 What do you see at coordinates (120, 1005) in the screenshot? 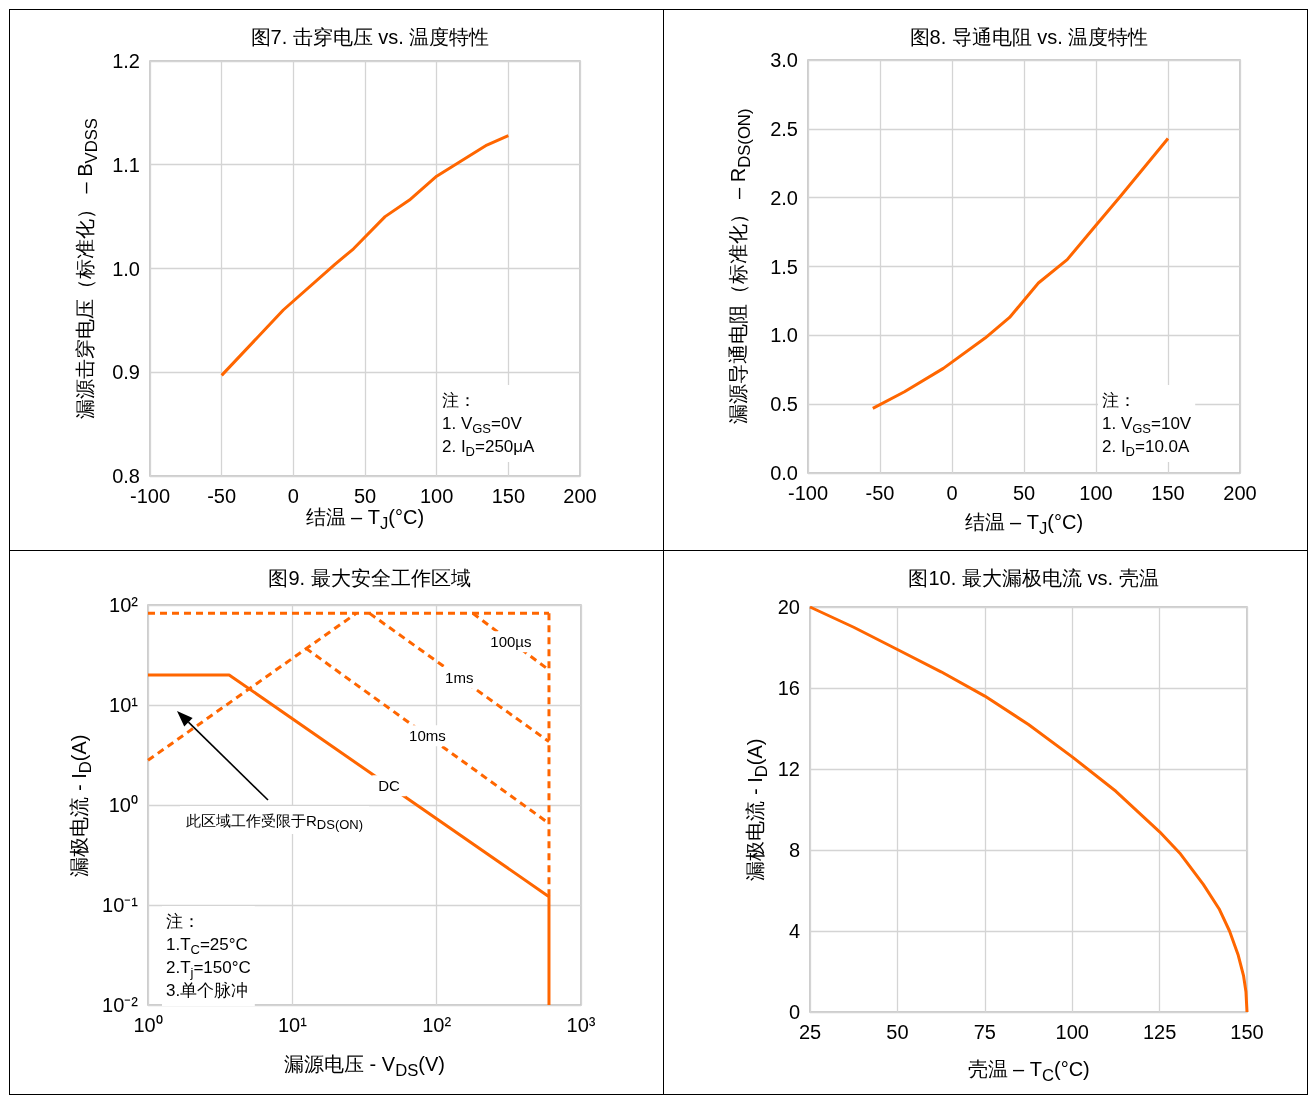
I see `y-tick-label: 10⁻²` at bounding box center [120, 1005].